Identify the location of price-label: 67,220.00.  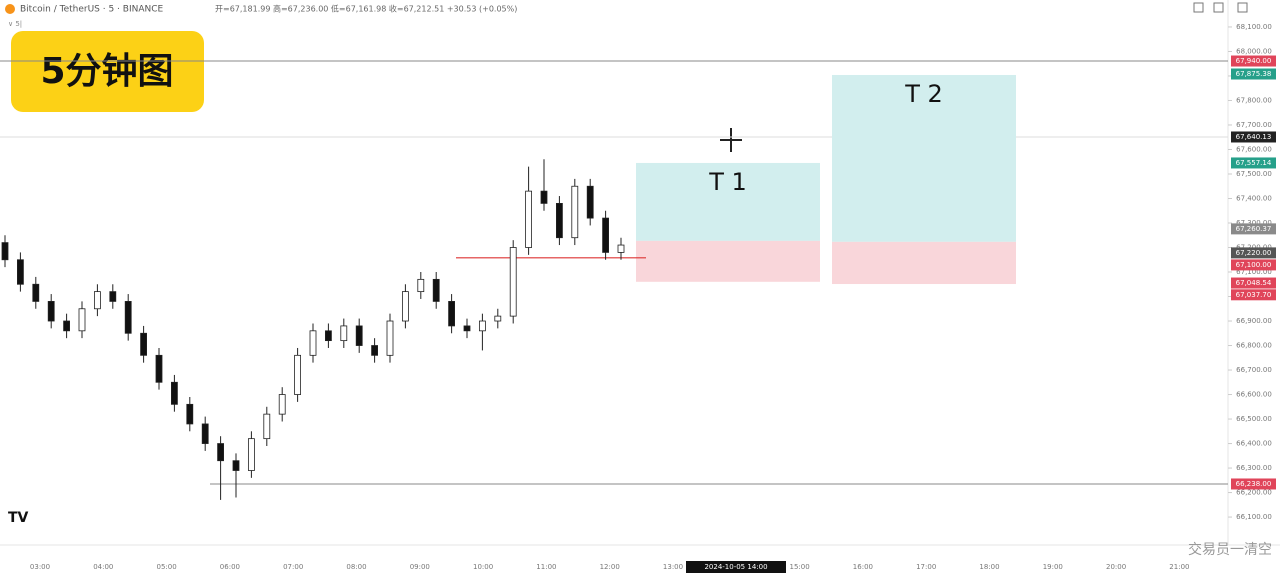
(1254, 253).